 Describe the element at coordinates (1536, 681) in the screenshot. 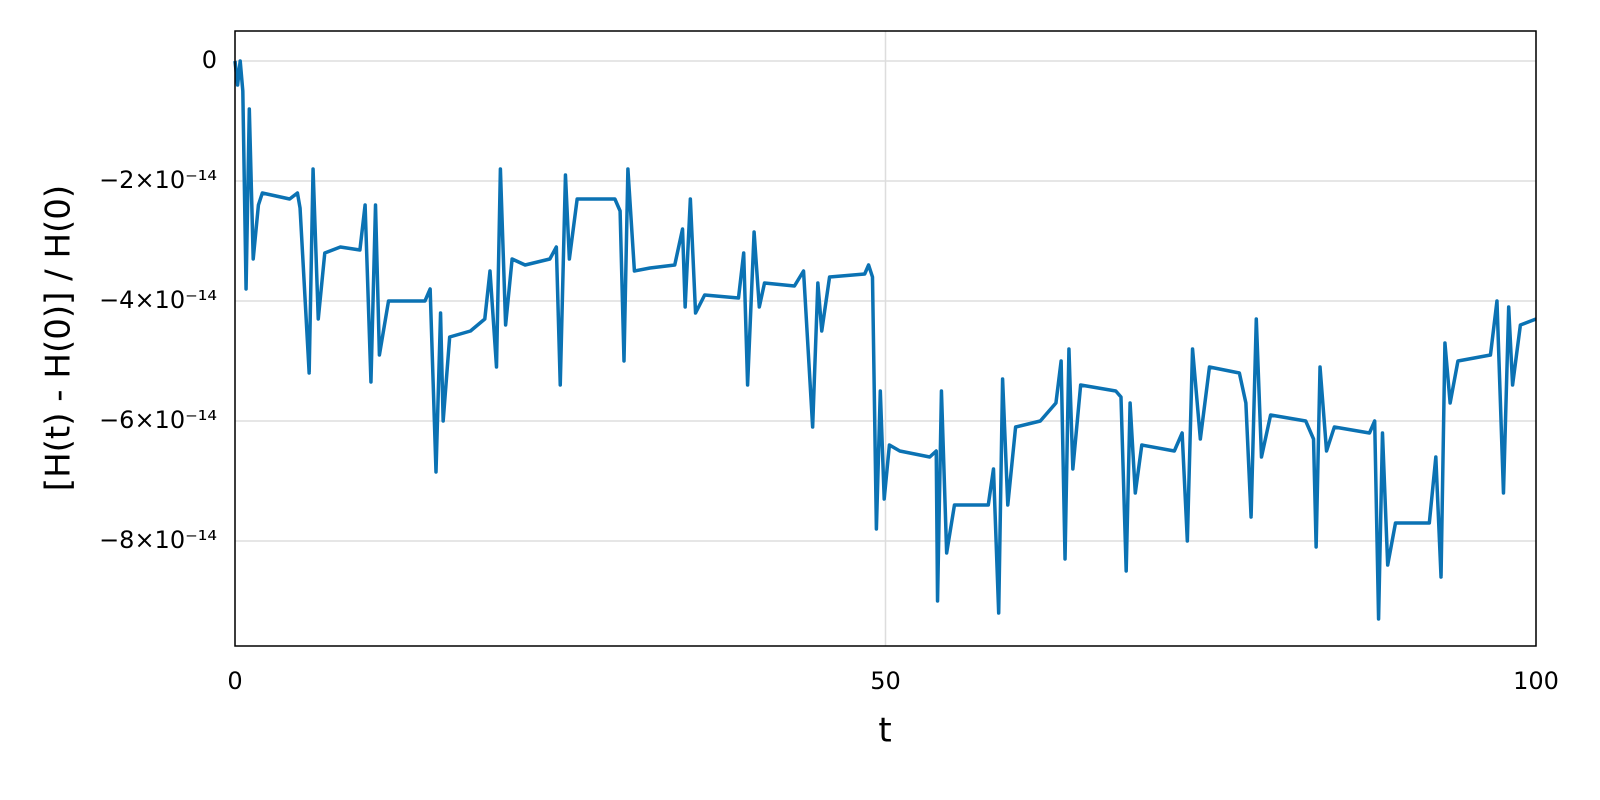

I see `x-tick-label: 100` at that location.